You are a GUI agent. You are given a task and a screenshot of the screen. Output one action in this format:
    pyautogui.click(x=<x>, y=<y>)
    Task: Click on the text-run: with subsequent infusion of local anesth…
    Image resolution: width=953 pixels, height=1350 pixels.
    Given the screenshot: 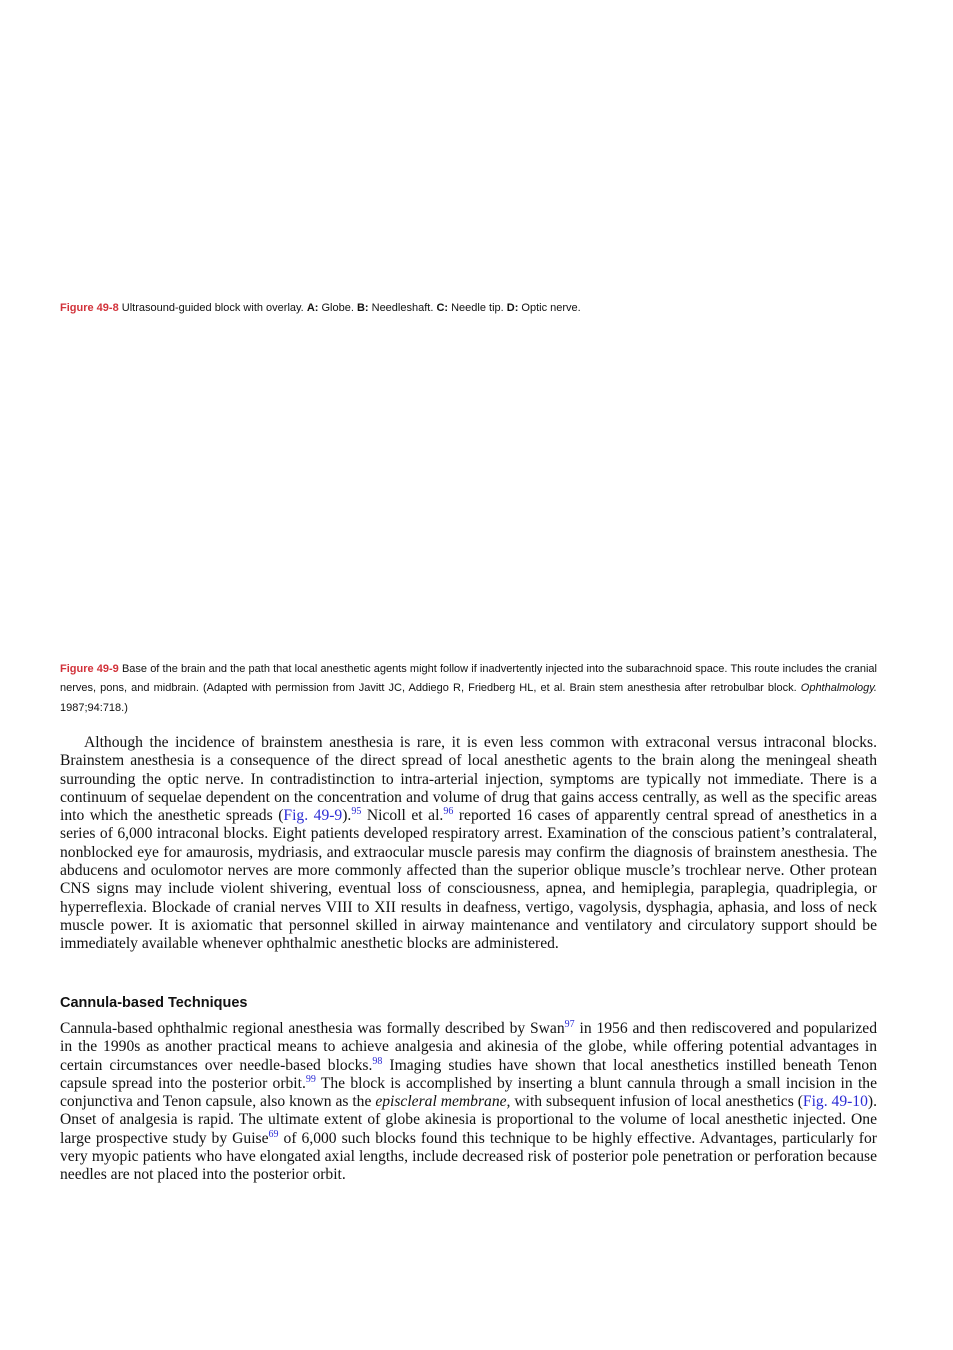 What is the action you would take?
    pyautogui.click(x=656, y=1102)
    